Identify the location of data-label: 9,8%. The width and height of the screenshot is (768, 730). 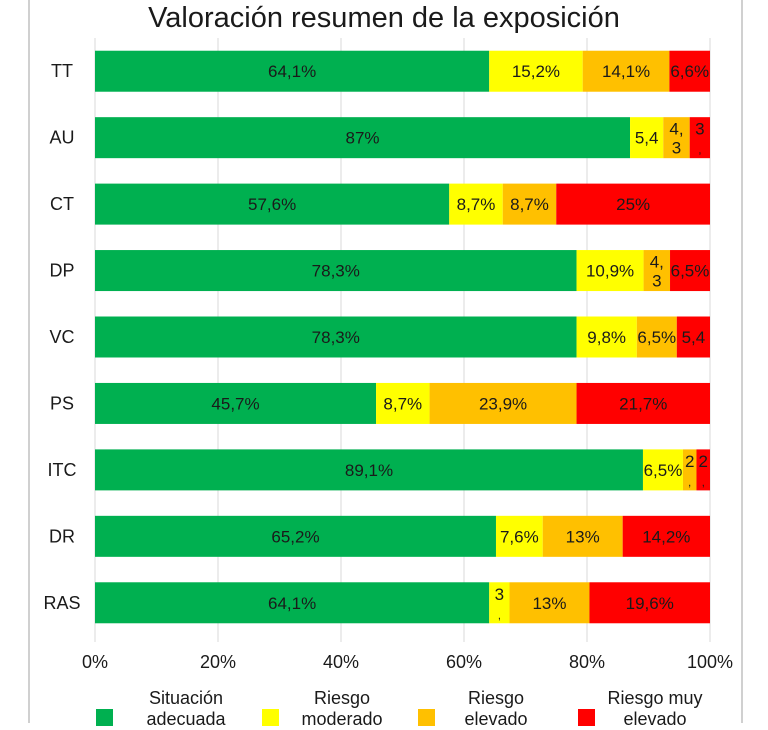
(606, 337).